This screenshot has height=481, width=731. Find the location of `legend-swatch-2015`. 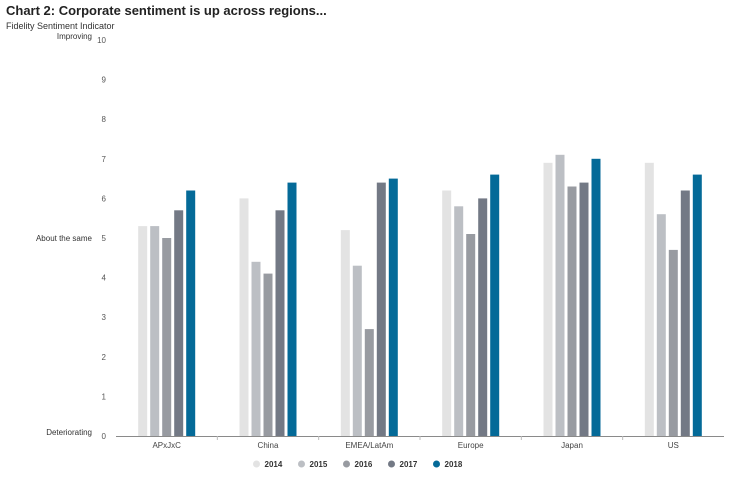

legend-swatch-2015 is located at coordinates (301, 464).